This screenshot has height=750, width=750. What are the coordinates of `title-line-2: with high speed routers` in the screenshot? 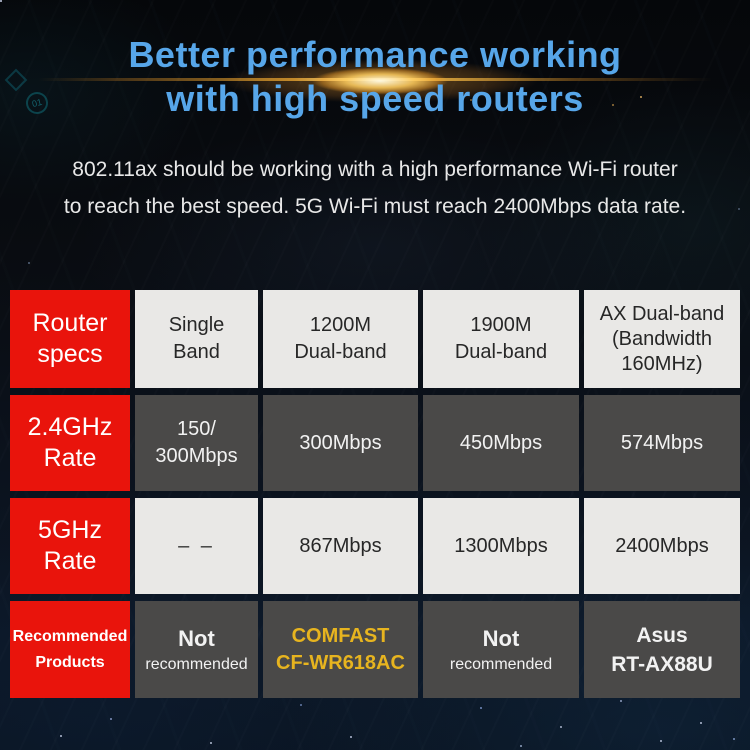 It's located at (375, 98).